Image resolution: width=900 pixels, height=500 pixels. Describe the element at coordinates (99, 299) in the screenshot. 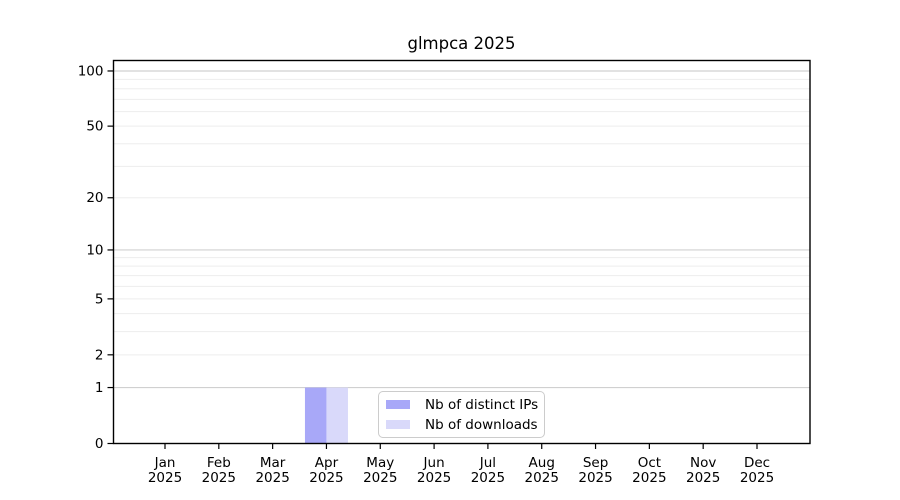

I see `y-tick-label: 5` at that location.